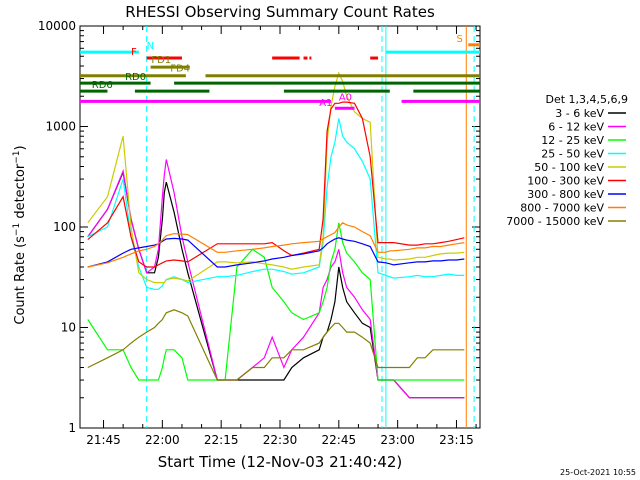 The image size is (640, 480). I want to click on legend-entry-label: 7000 - 15000 keV, so click(555, 221).